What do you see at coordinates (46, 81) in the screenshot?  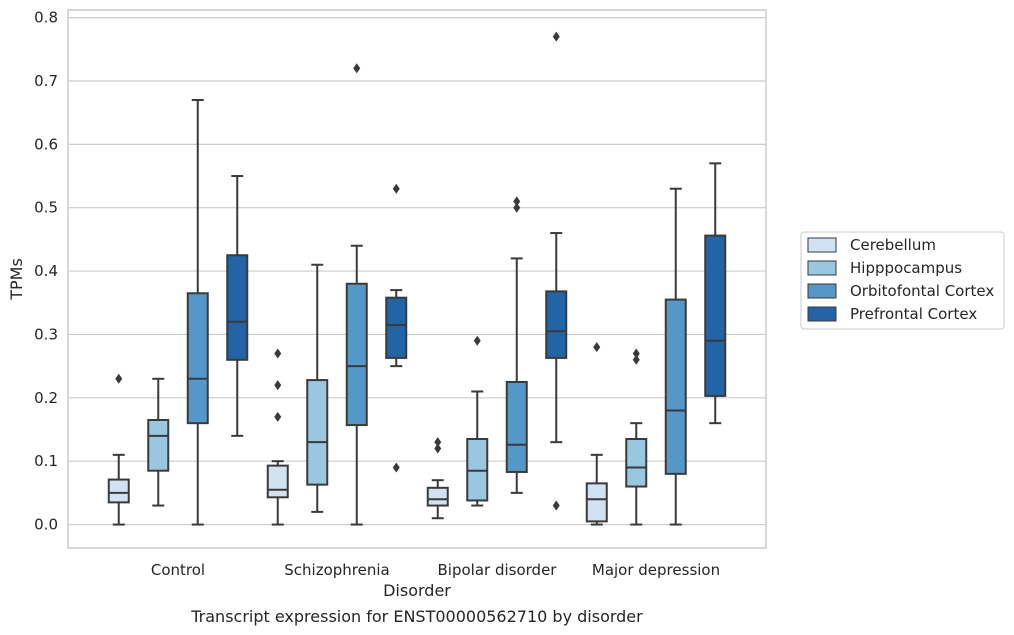 I see `y-tick-label: 0.7` at bounding box center [46, 81].